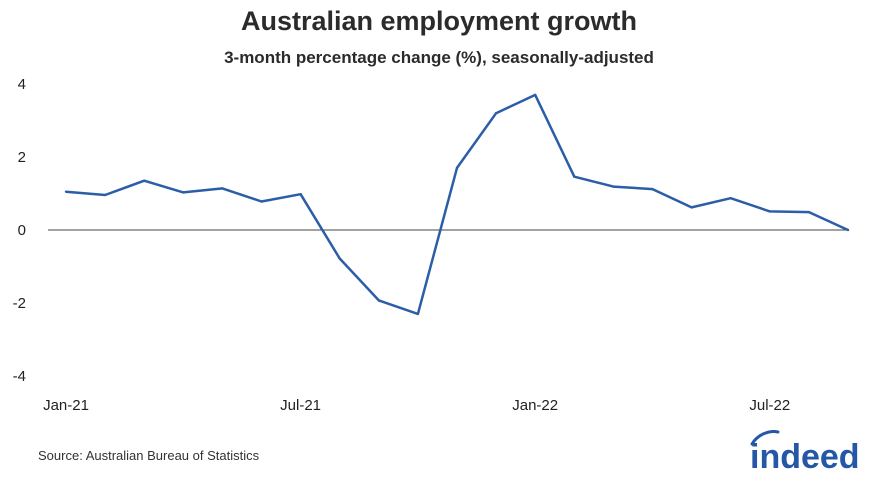 The width and height of the screenshot is (878, 478). Describe the element at coordinates (149, 455) in the screenshot. I see `source-note: Source: Australian Bureau of Statistics` at that location.